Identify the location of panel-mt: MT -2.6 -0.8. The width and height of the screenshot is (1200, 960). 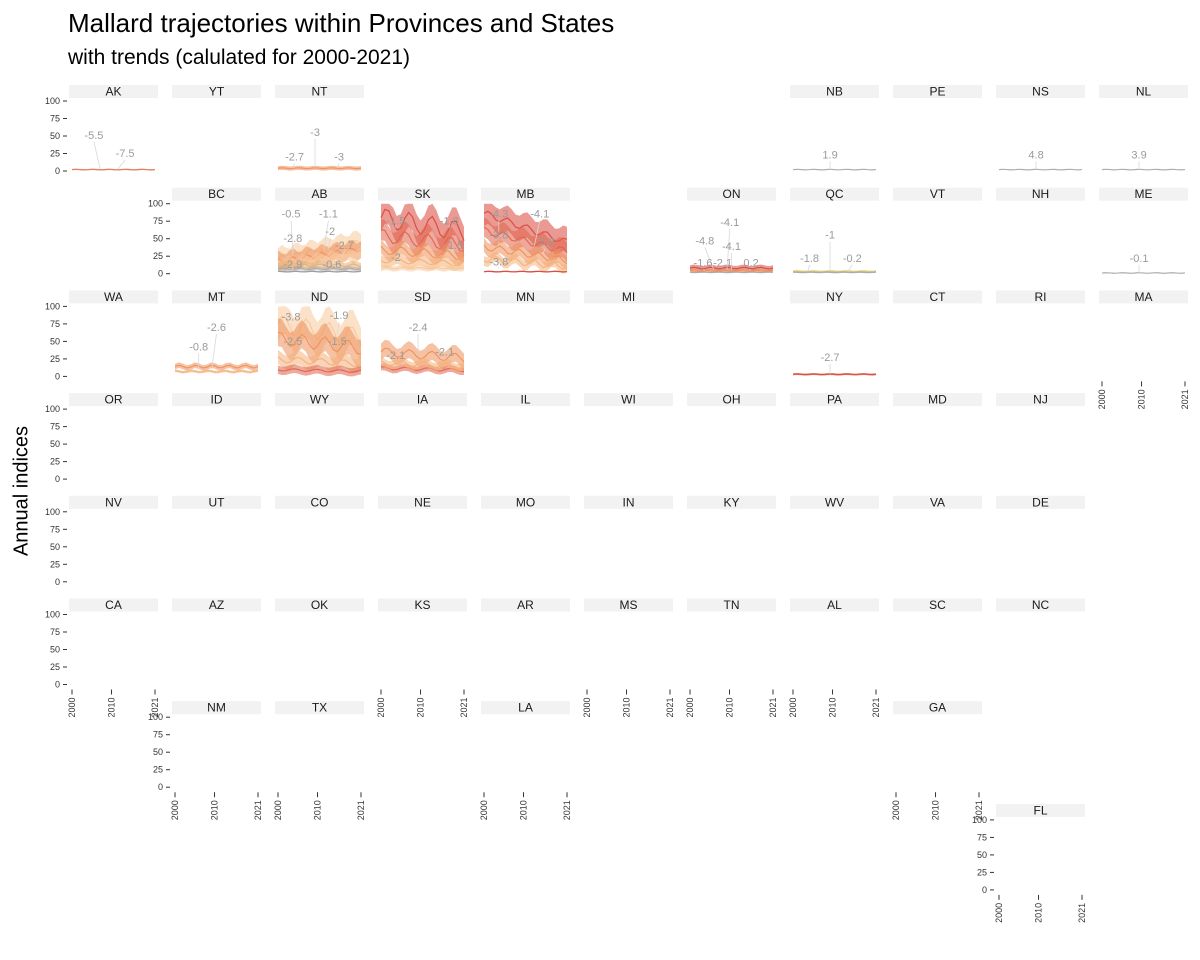
(216, 332).